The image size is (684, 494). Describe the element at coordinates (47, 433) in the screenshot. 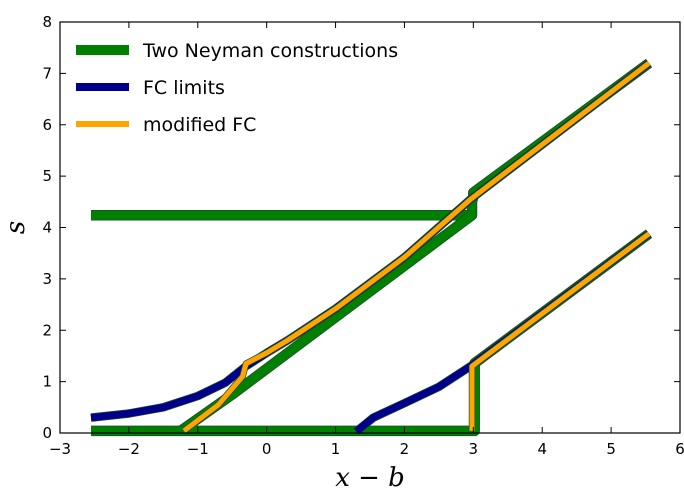

I see `y-tick-label: 0` at that location.